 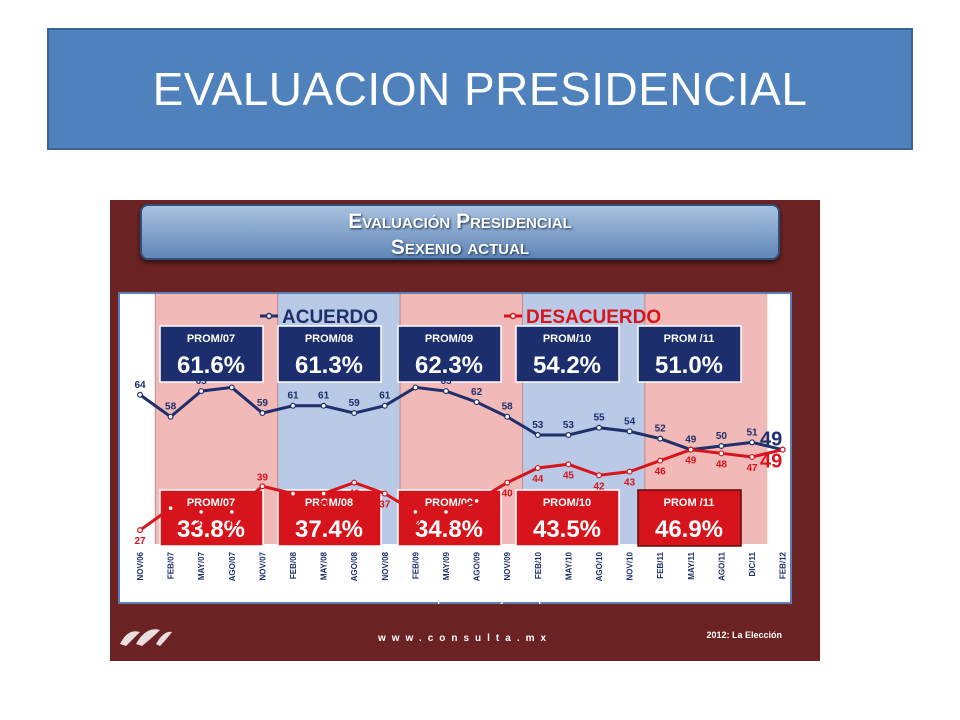 I want to click on data-label-desacuerdo-6: 37, so click(x=324, y=505).